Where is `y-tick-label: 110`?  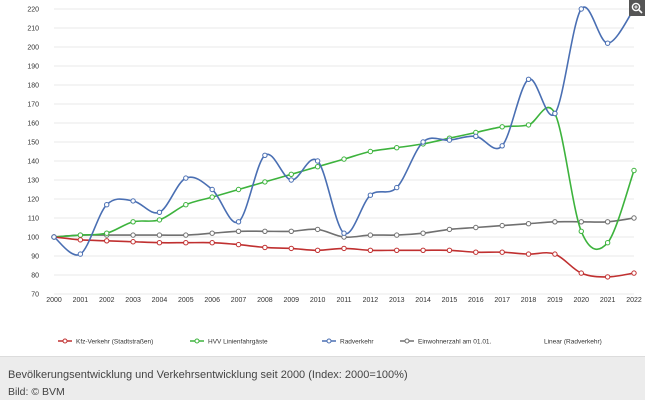
y-tick-label: 110 is located at coordinates (33, 219).